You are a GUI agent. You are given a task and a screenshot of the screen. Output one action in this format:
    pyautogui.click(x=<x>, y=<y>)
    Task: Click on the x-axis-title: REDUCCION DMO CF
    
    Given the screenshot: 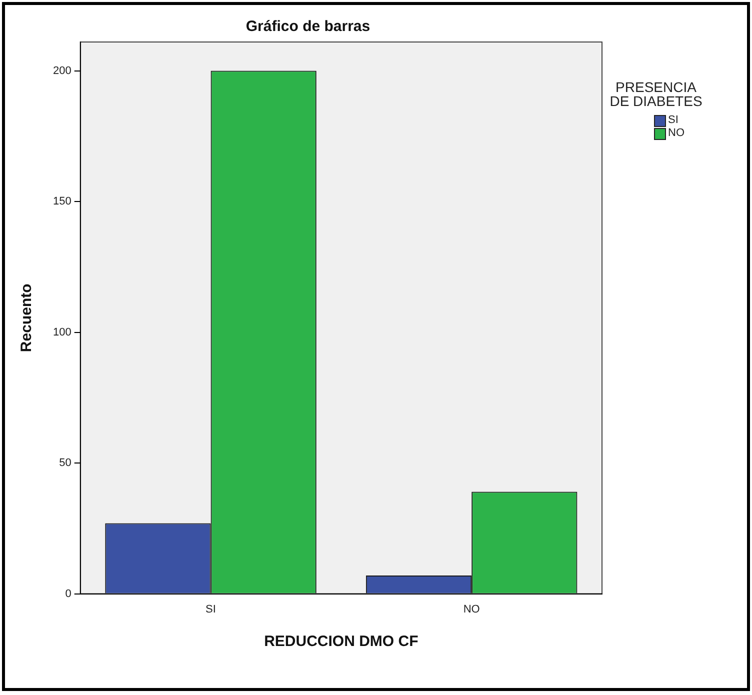 What is the action you would take?
    pyautogui.click(x=341, y=641)
    